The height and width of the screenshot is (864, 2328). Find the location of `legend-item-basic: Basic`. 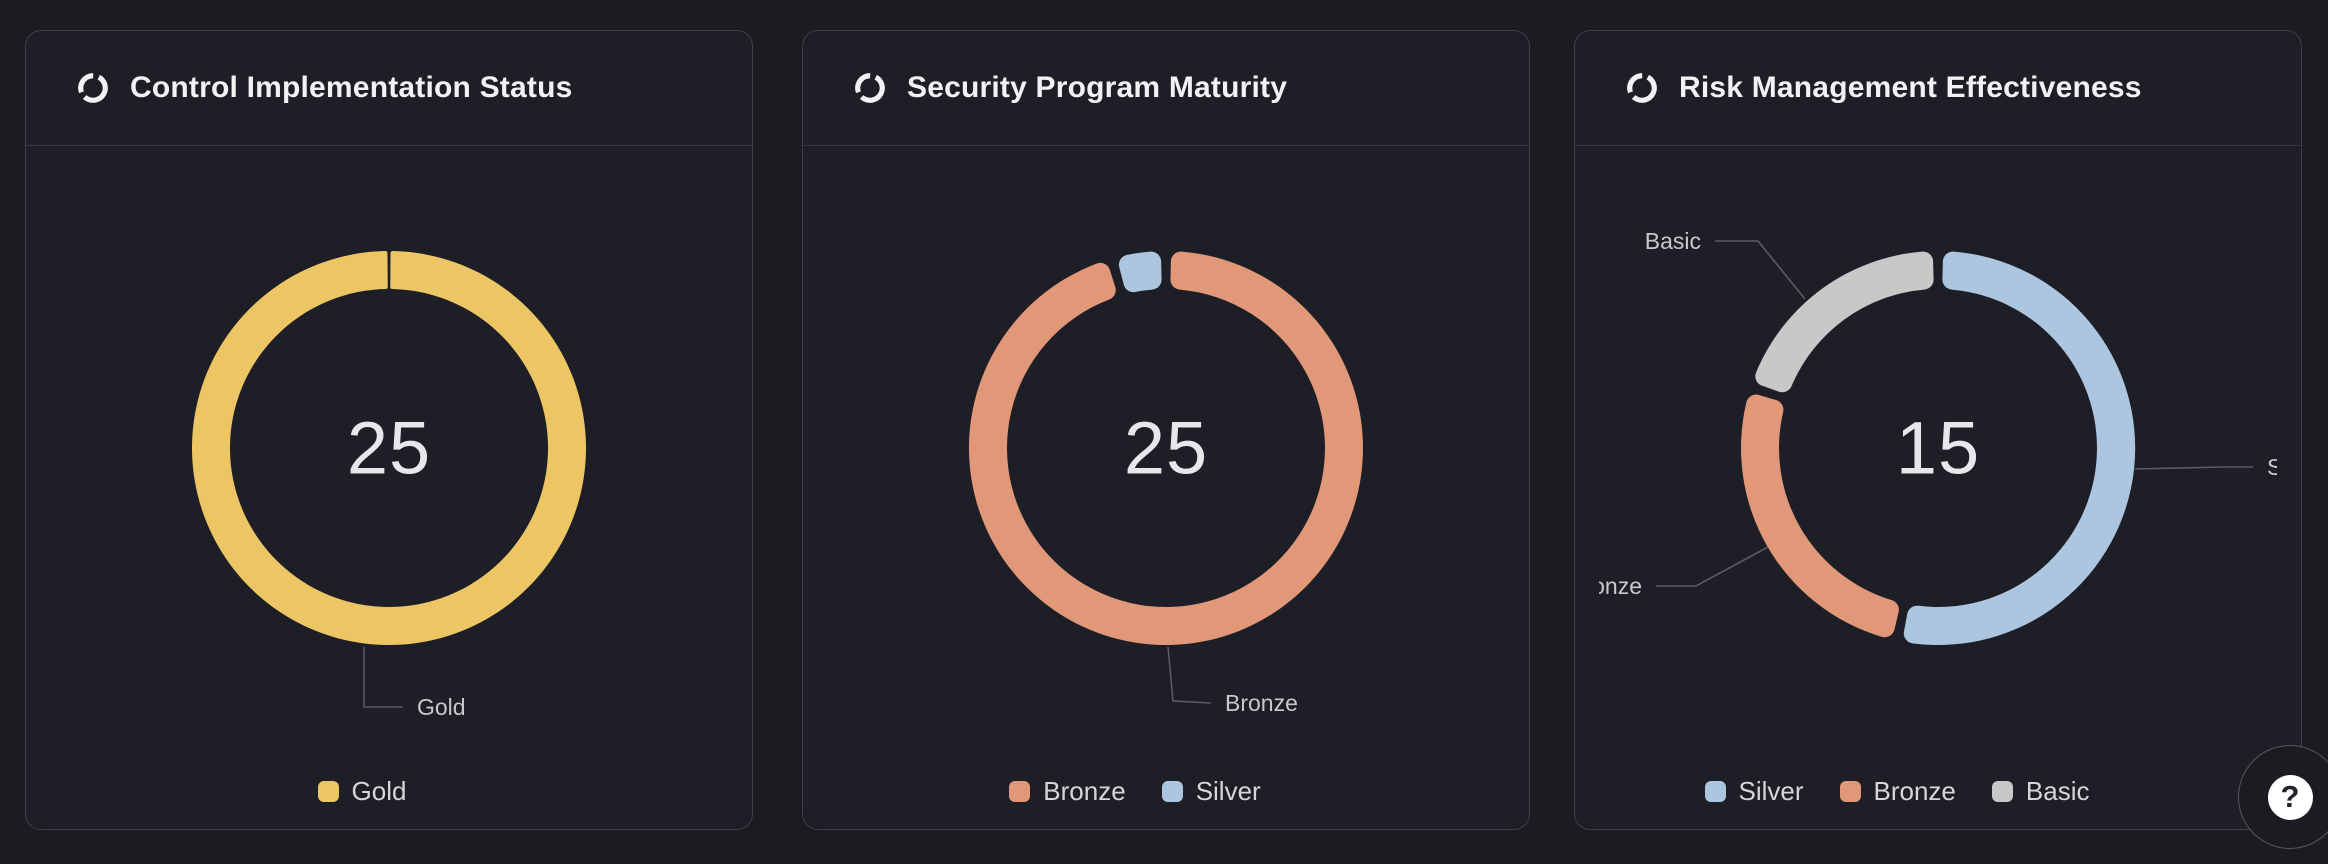

legend-item-basic: Basic is located at coordinates (2040, 791).